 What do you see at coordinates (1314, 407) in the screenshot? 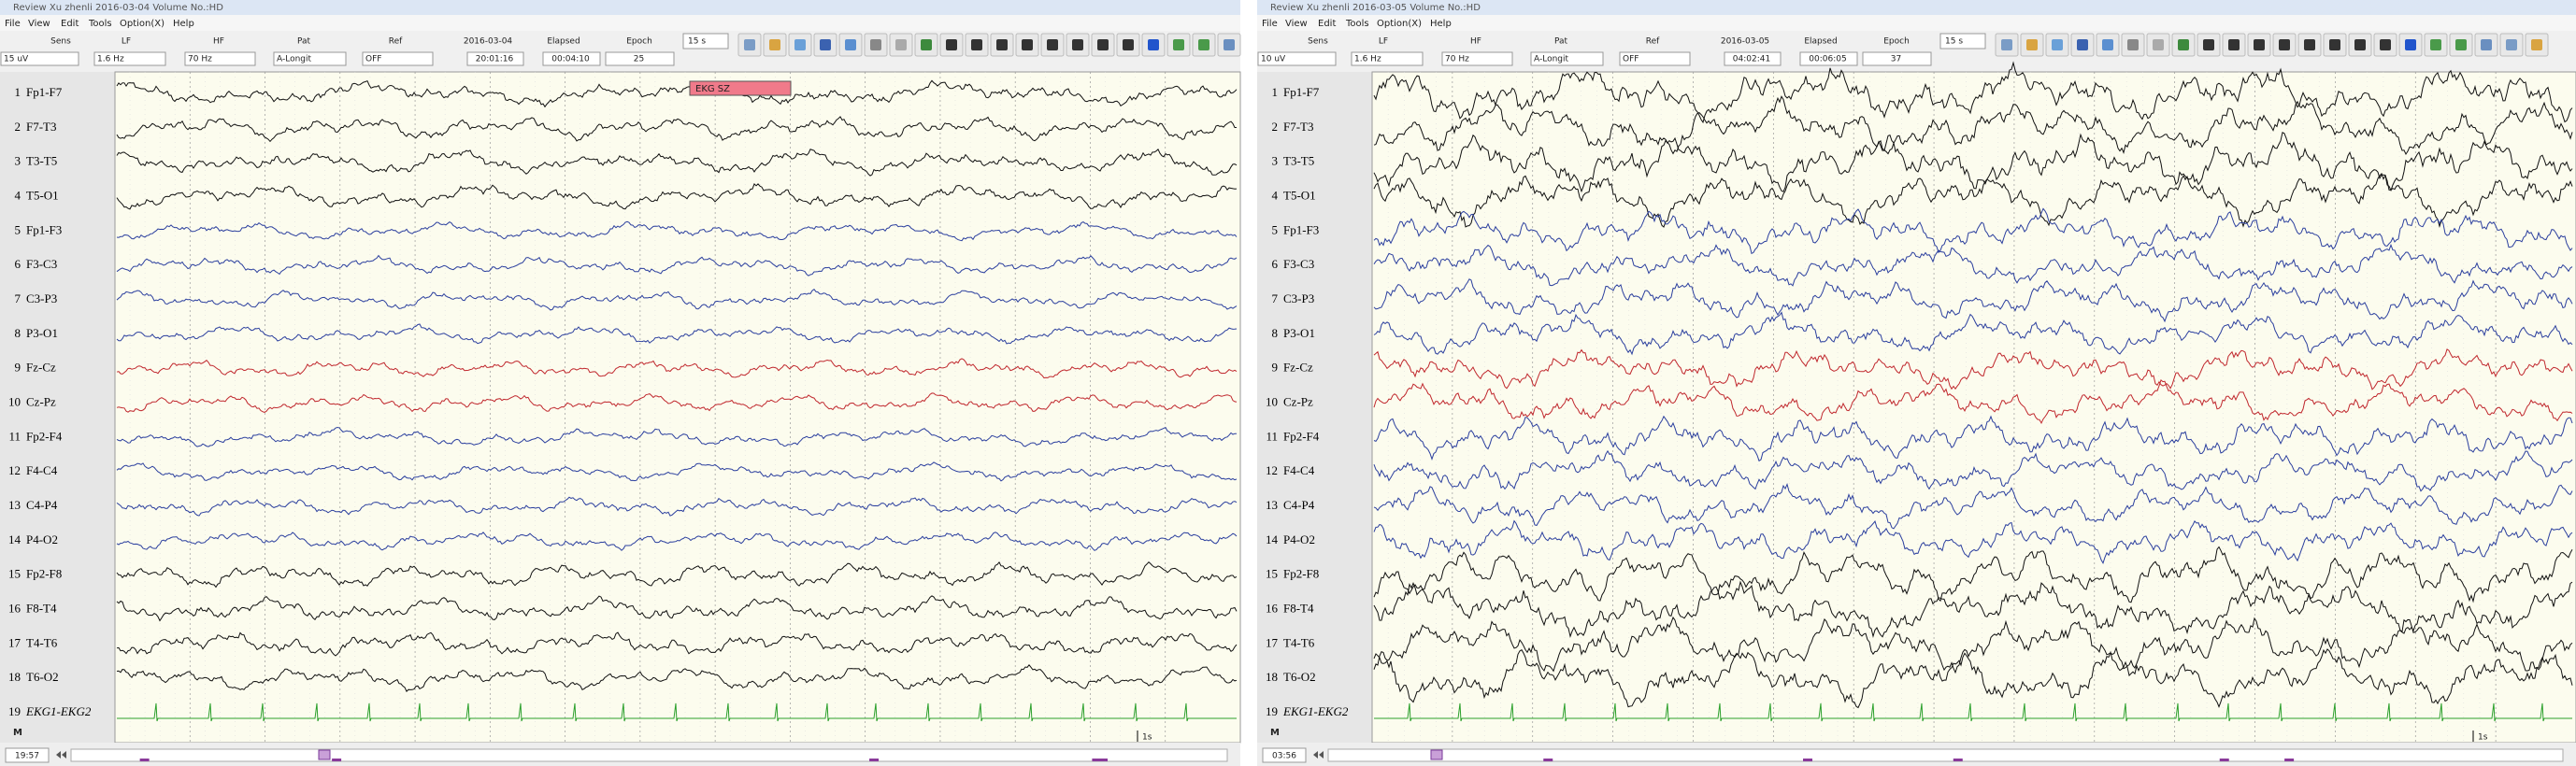
I see `channel-label-column` at bounding box center [1314, 407].